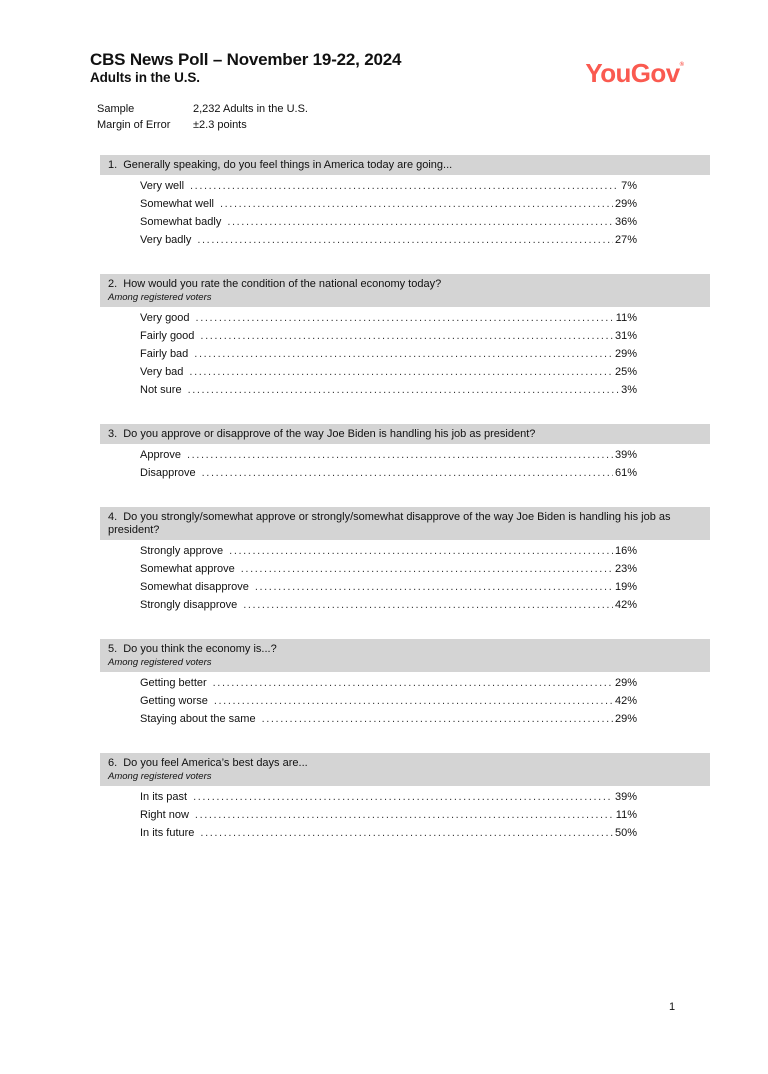 The height and width of the screenshot is (1074, 768). I want to click on answer-row: In its past 39%, so click(388, 800).